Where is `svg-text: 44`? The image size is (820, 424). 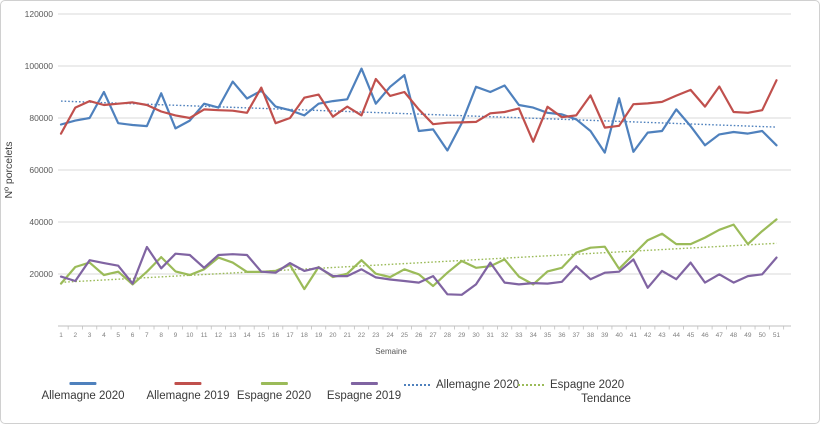 svg-text: 44 is located at coordinates (677, 335).